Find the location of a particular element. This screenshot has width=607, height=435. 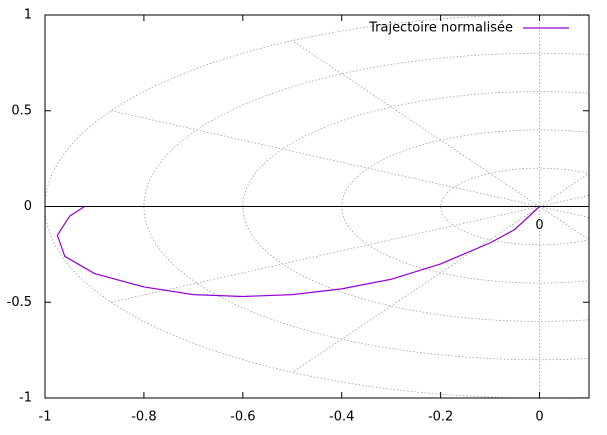

y-tick-label: -1 is located at coordinates (25, 398).